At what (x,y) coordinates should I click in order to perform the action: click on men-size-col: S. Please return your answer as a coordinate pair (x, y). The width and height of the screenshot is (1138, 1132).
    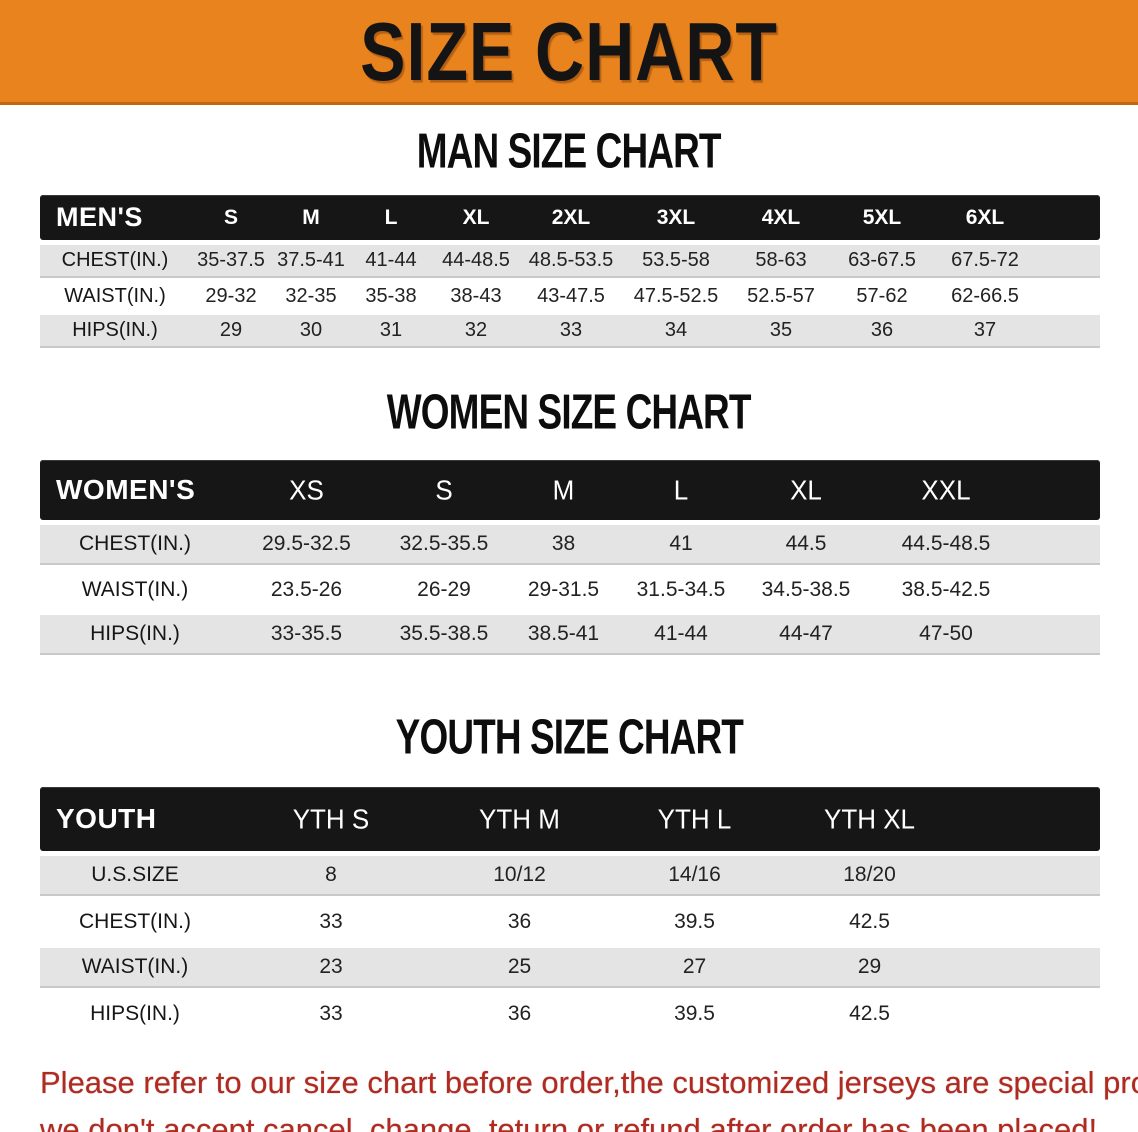
    Looking at the image, I should click on (230, 217).